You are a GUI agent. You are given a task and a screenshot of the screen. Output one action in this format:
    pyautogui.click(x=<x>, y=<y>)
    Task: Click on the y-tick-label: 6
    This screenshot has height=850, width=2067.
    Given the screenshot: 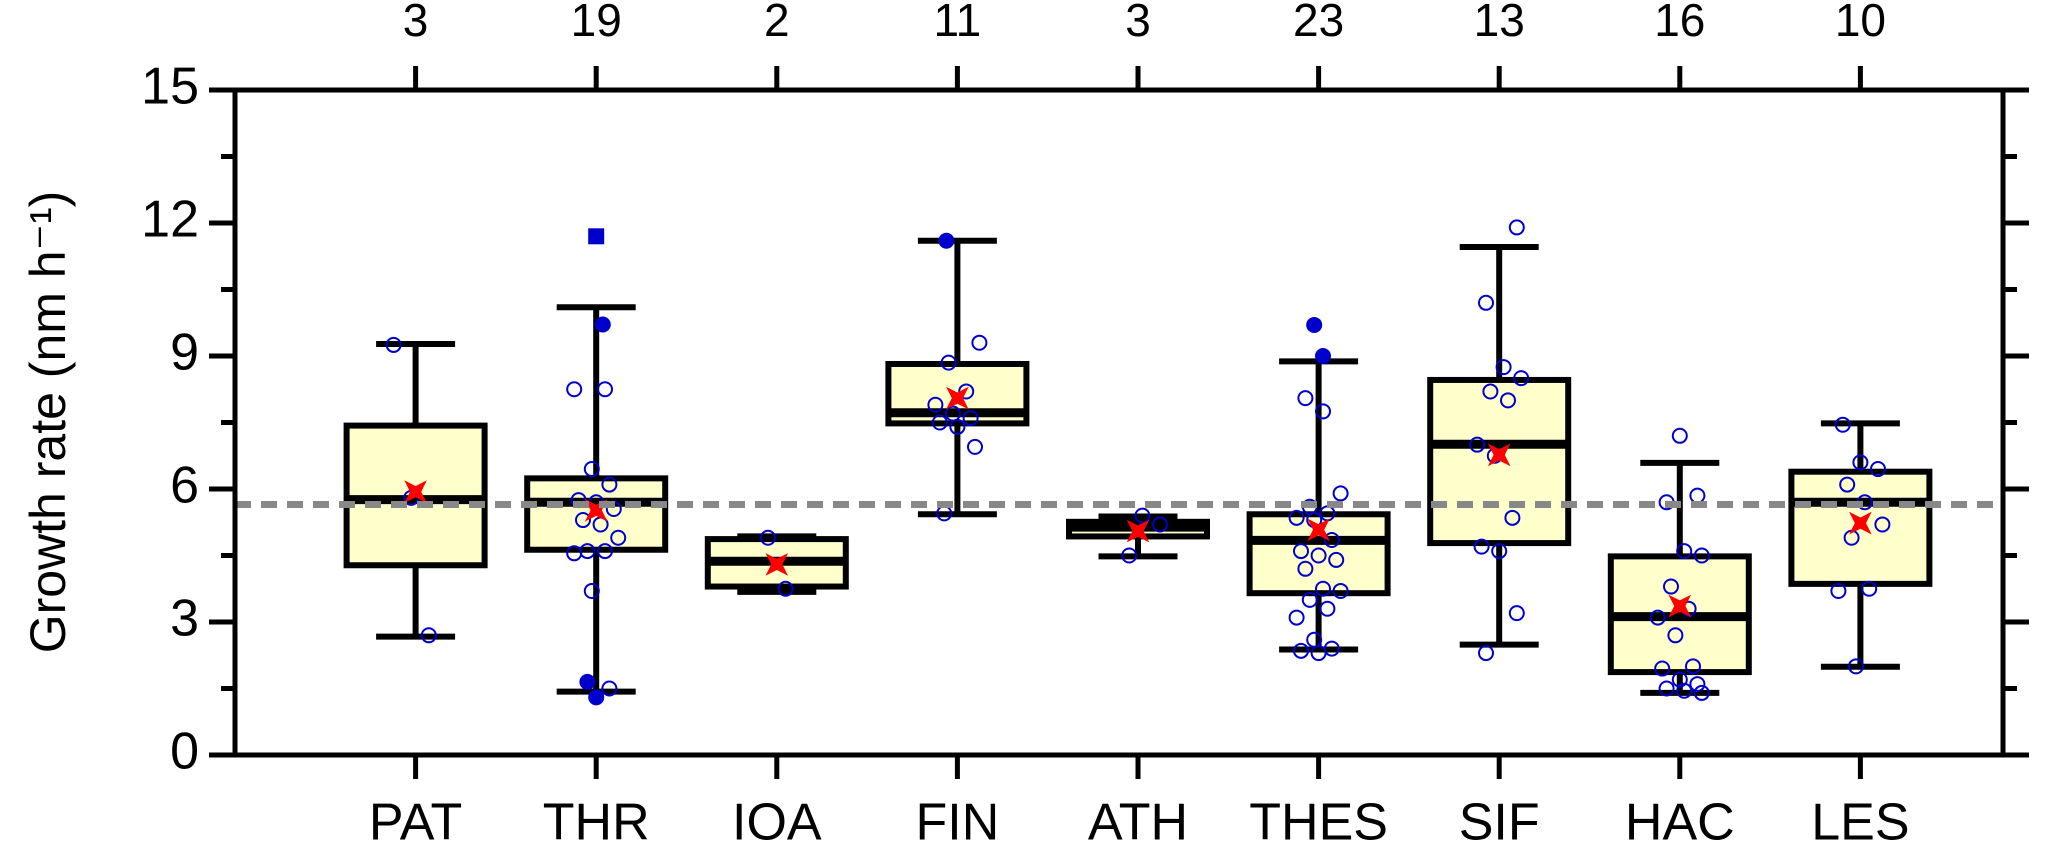 What is the action you would take?
    pyautogui.click(x=184, y=486)
    